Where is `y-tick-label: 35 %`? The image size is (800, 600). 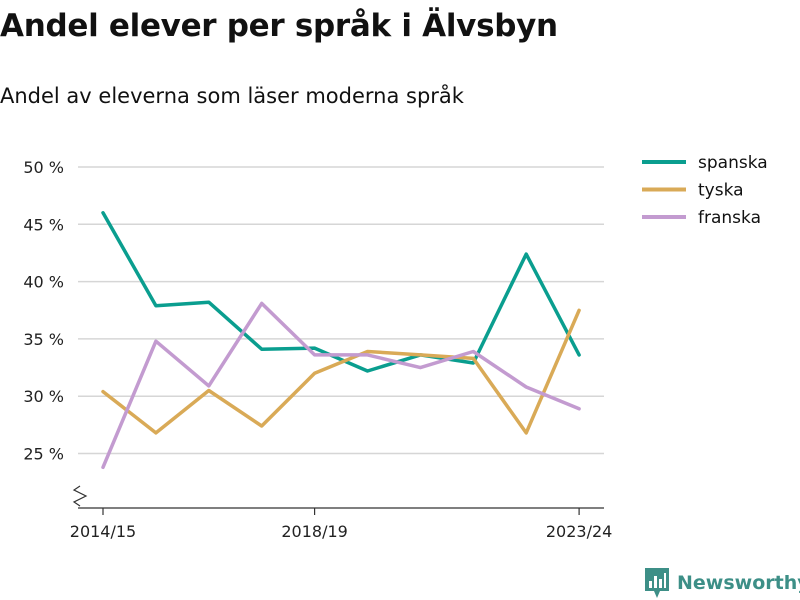
y-tick-label: 35 % is located at coordinates (43, 339).